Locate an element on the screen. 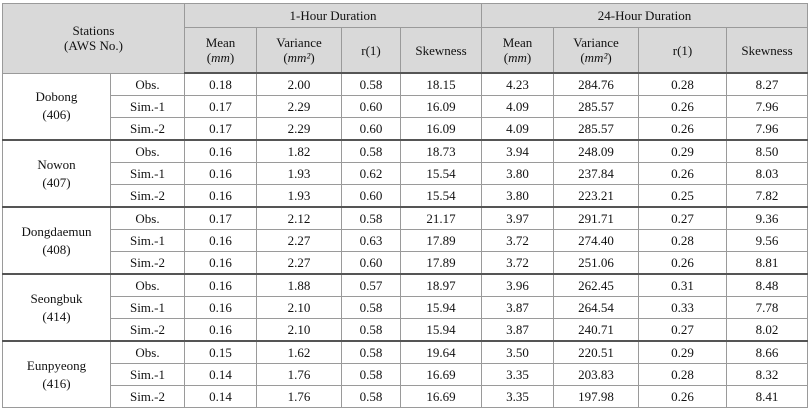  col-header-variance-1h: Variance (mm²) is located at coordinates (299, 50).